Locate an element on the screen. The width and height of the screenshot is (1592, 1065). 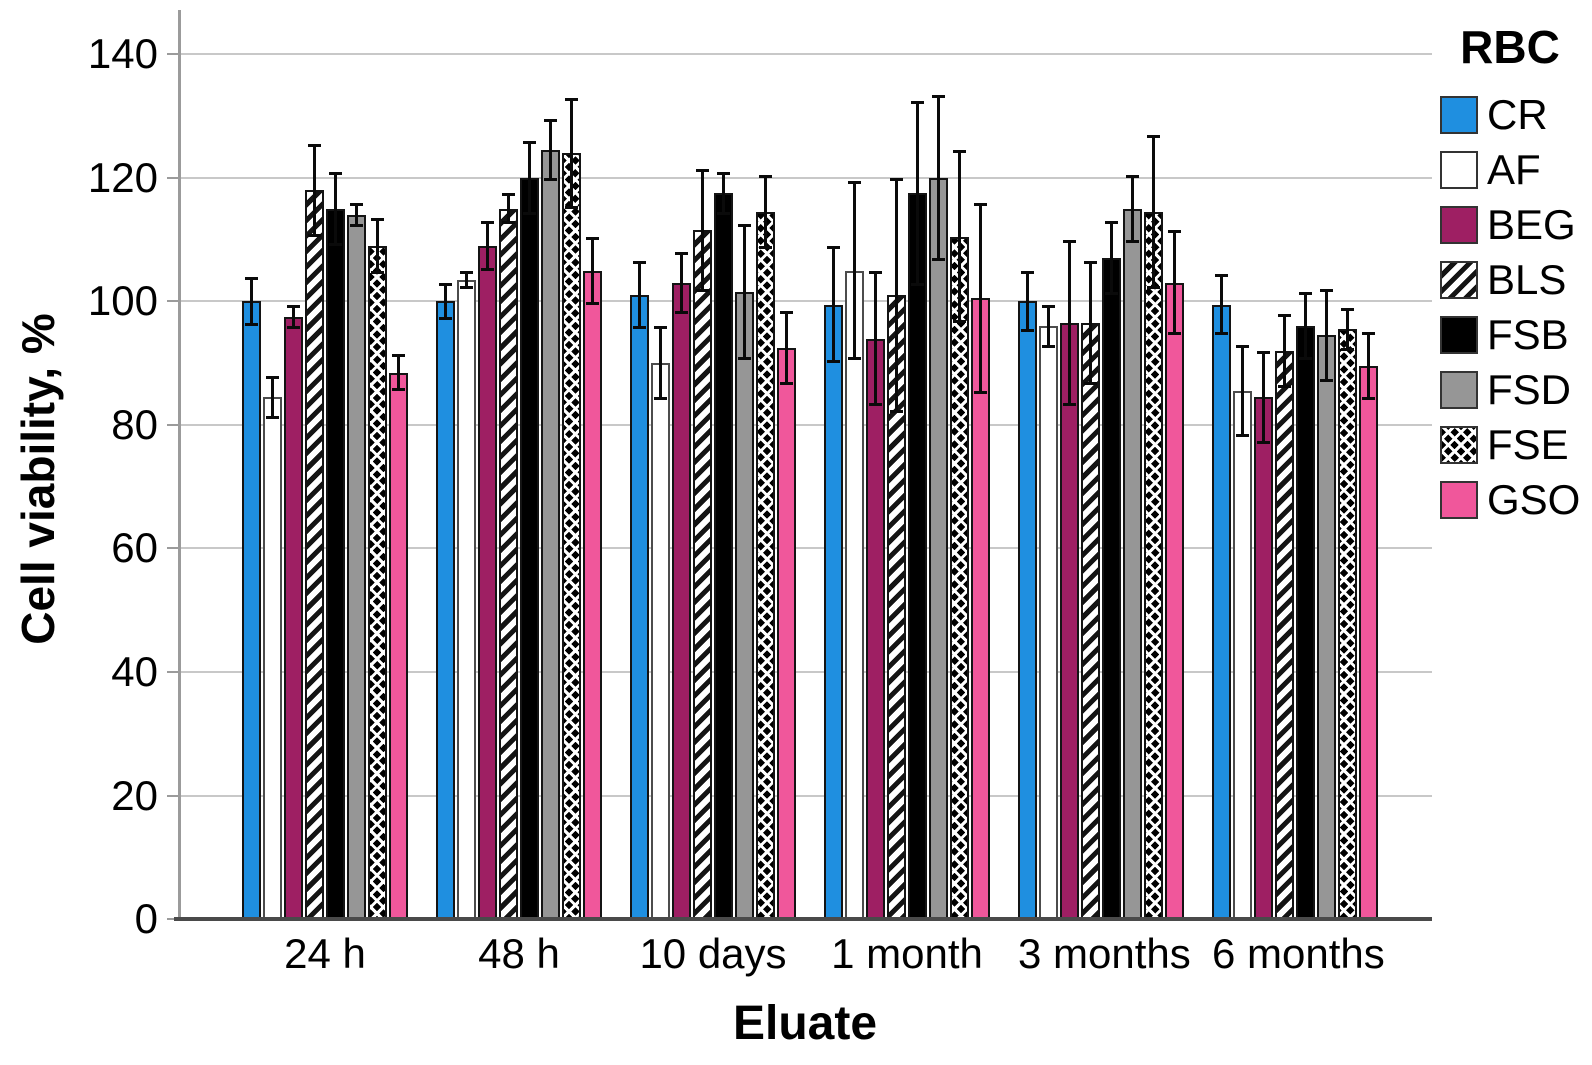
bar-fse-48-h is located at coordinates (571, 536).